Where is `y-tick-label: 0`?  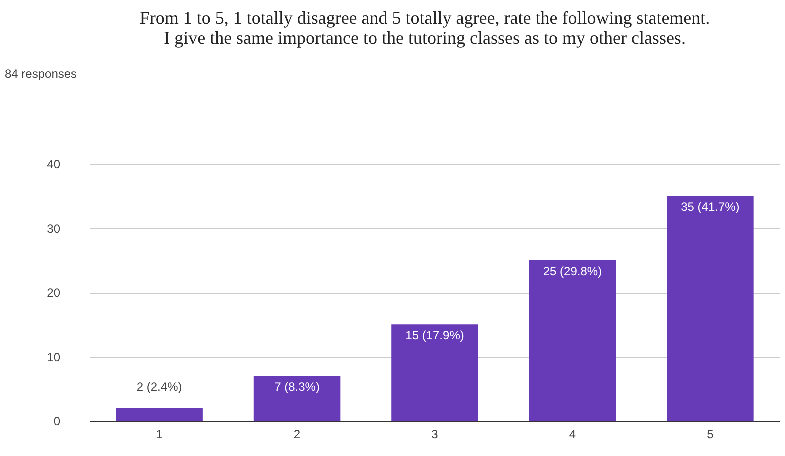 y-tick-label: 0 is located at coordinates (57, 421).